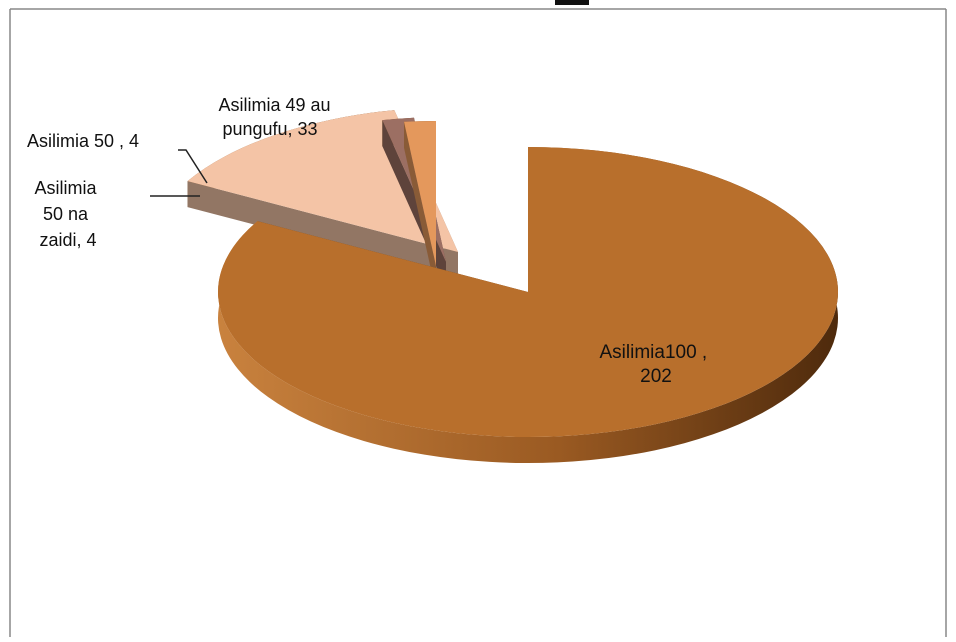 This screenshot has width=956, height=642. I want to click on pie-slice-asilimia-50-na-zaidi, so click(419, 207).